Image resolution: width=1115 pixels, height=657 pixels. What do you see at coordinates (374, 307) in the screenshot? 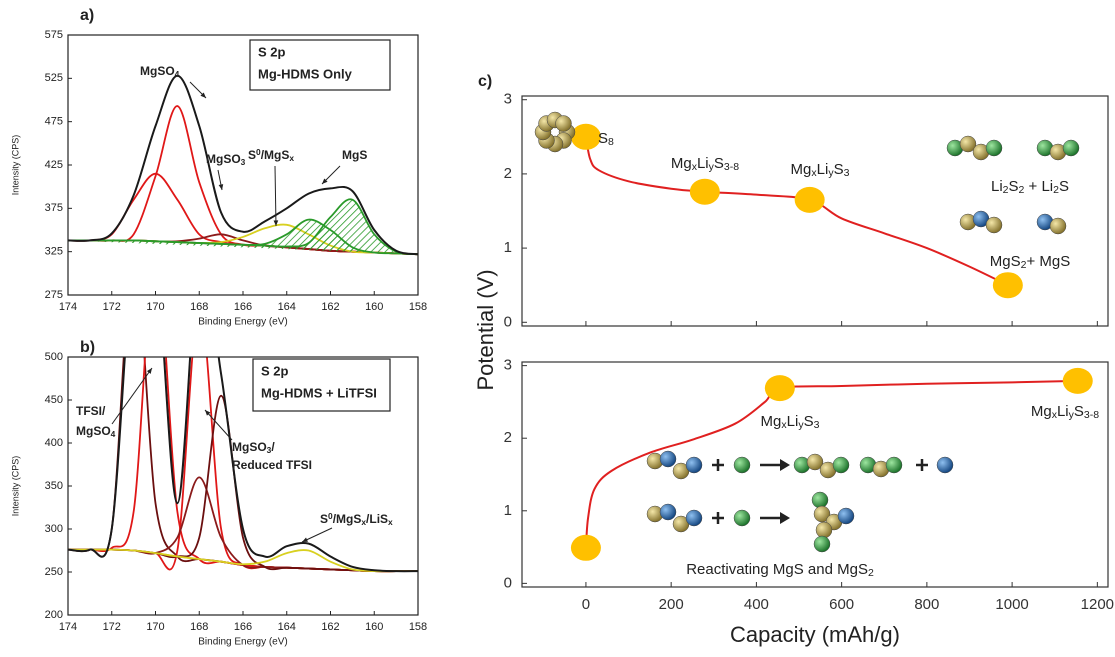
I see `x-tick-label: 160` at bounding box center [374, 307].